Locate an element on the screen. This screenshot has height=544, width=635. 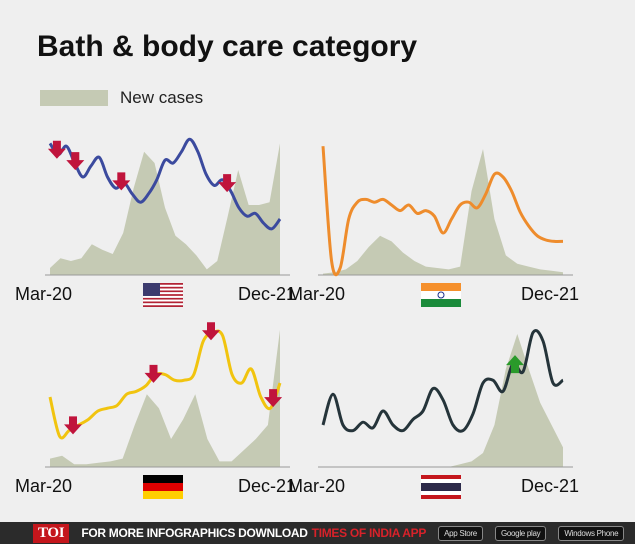
footer-app-text: TIMES OF INDIA APP is located at coordinates (369, 533).